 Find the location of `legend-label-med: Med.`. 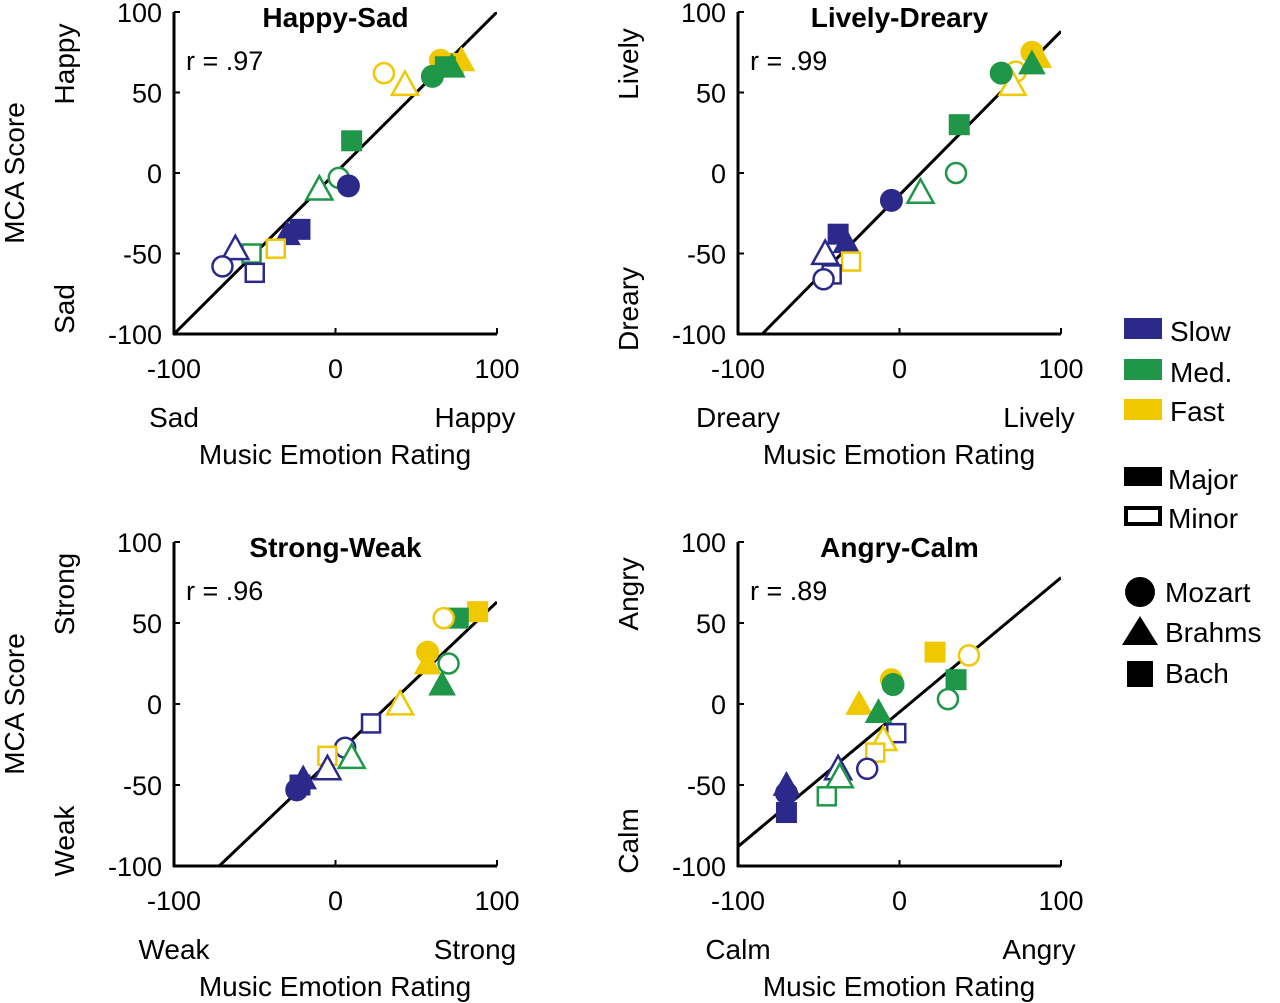

legend-label-med: Med. is located at coordinates (1201, 372).